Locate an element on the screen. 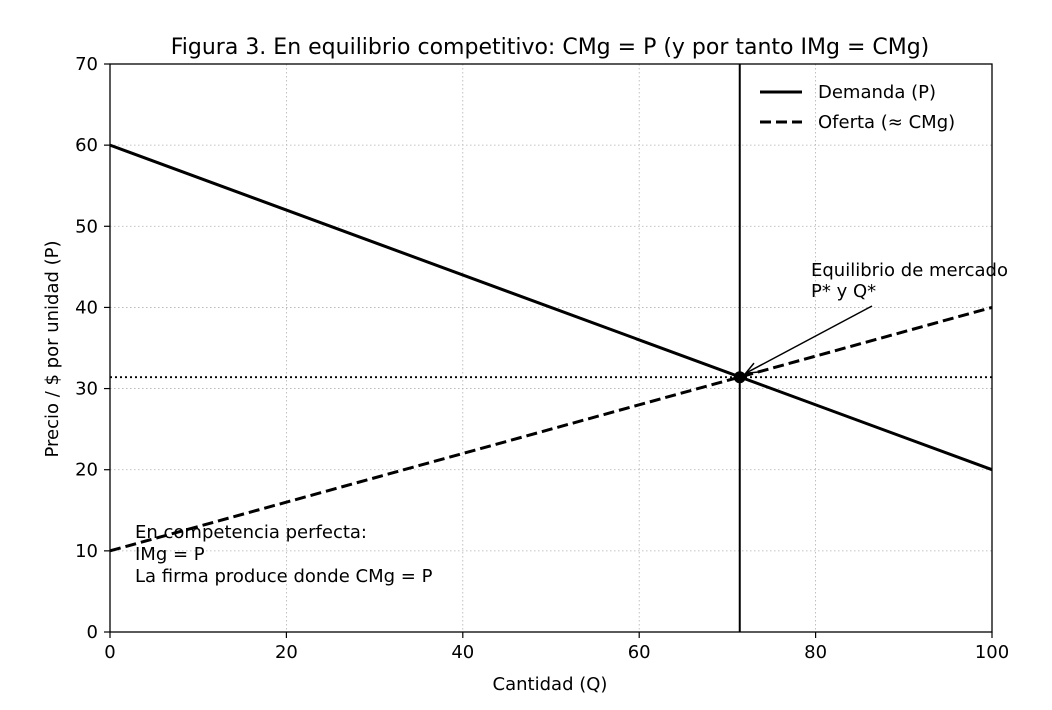 The image size is (1052, 710). x-tick-label: 80 is located at coordinates (815, 652).